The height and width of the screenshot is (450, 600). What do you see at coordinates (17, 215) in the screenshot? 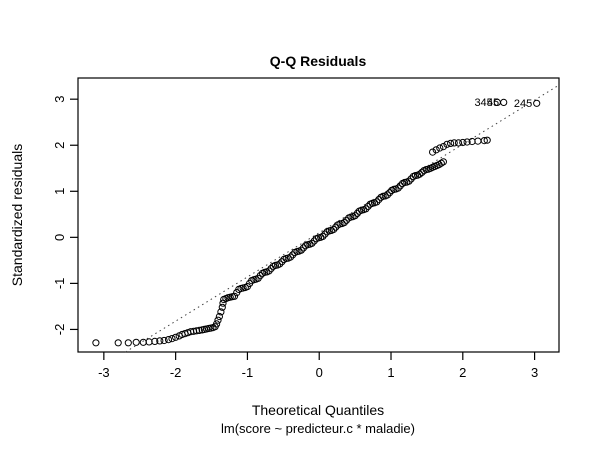
I see `y-axis-title: Standardized residuals` at bounding box center [17, 215].